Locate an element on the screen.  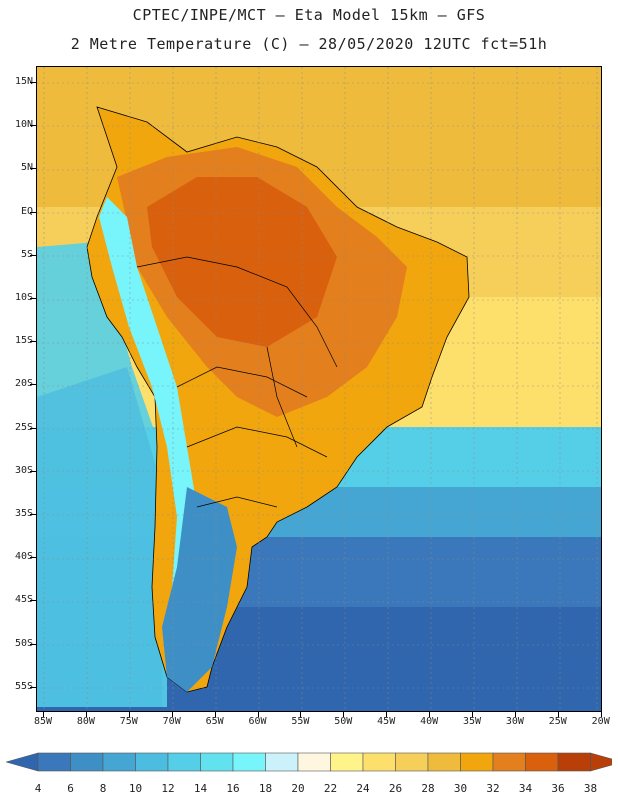
legend-value: 22 is located at coordinates (330, 788).